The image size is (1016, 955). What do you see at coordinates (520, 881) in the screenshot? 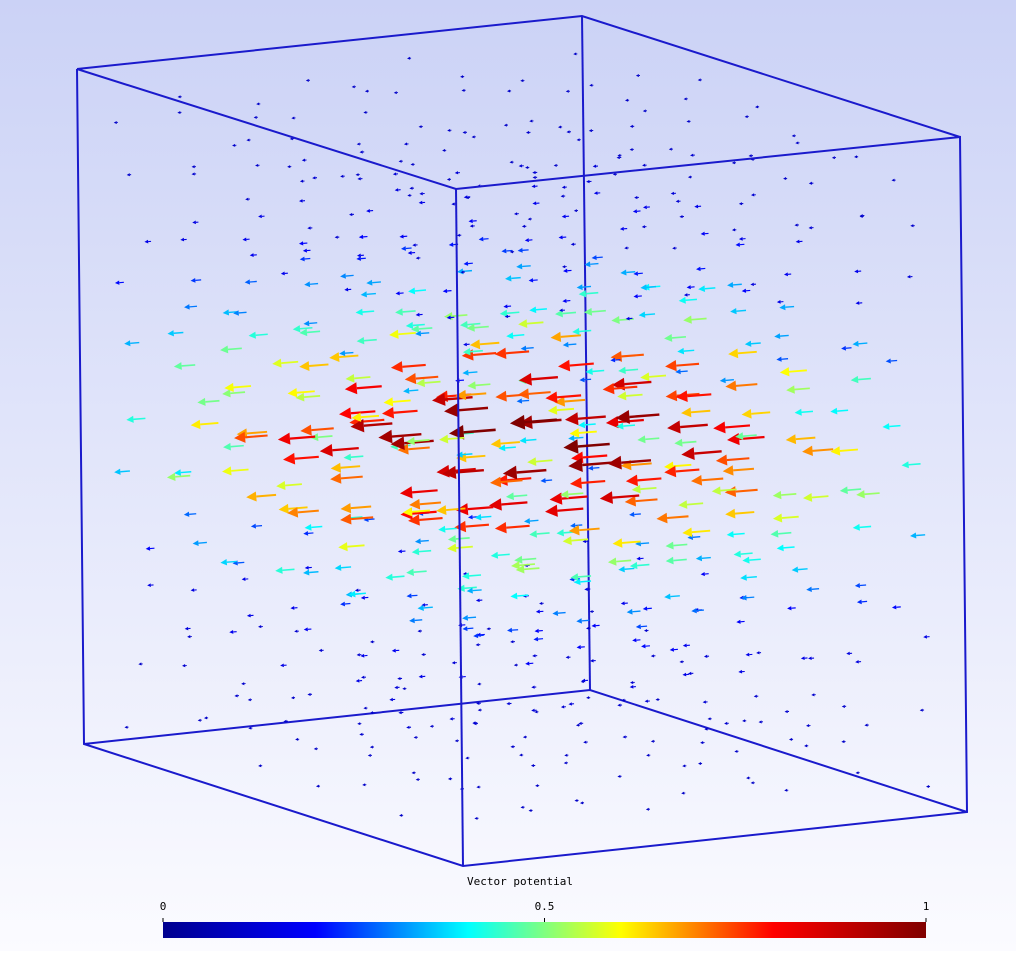
I see `colorbar-title: Vector potential` at bounding box center [520, 881].